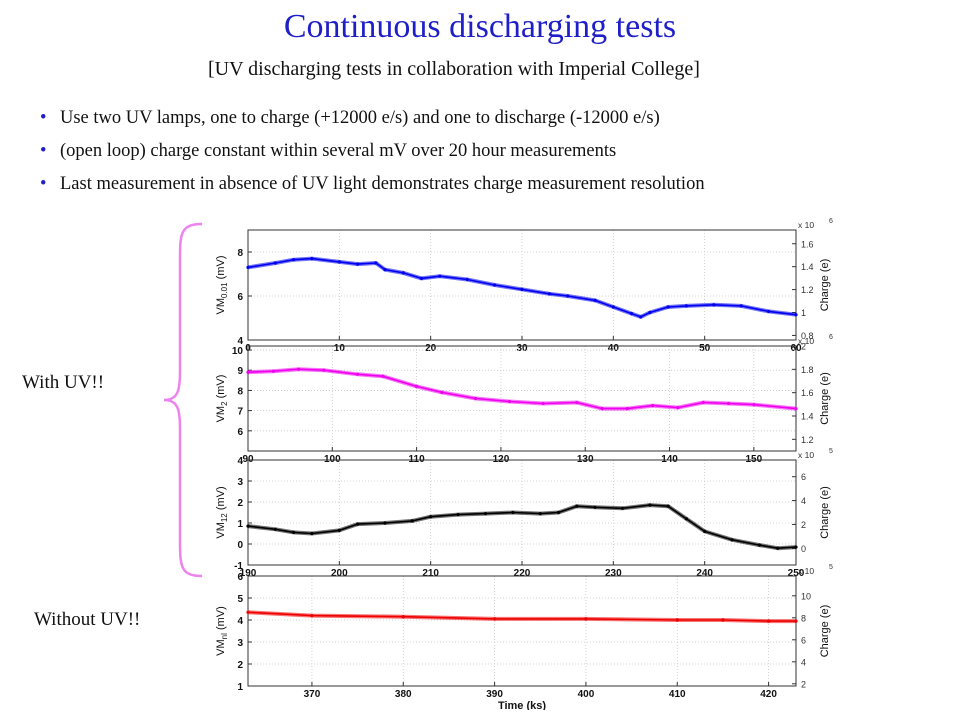  Describe the element at coordinates (240, 432) in the screenshot. I see `y-tick-label: 6` at that location.